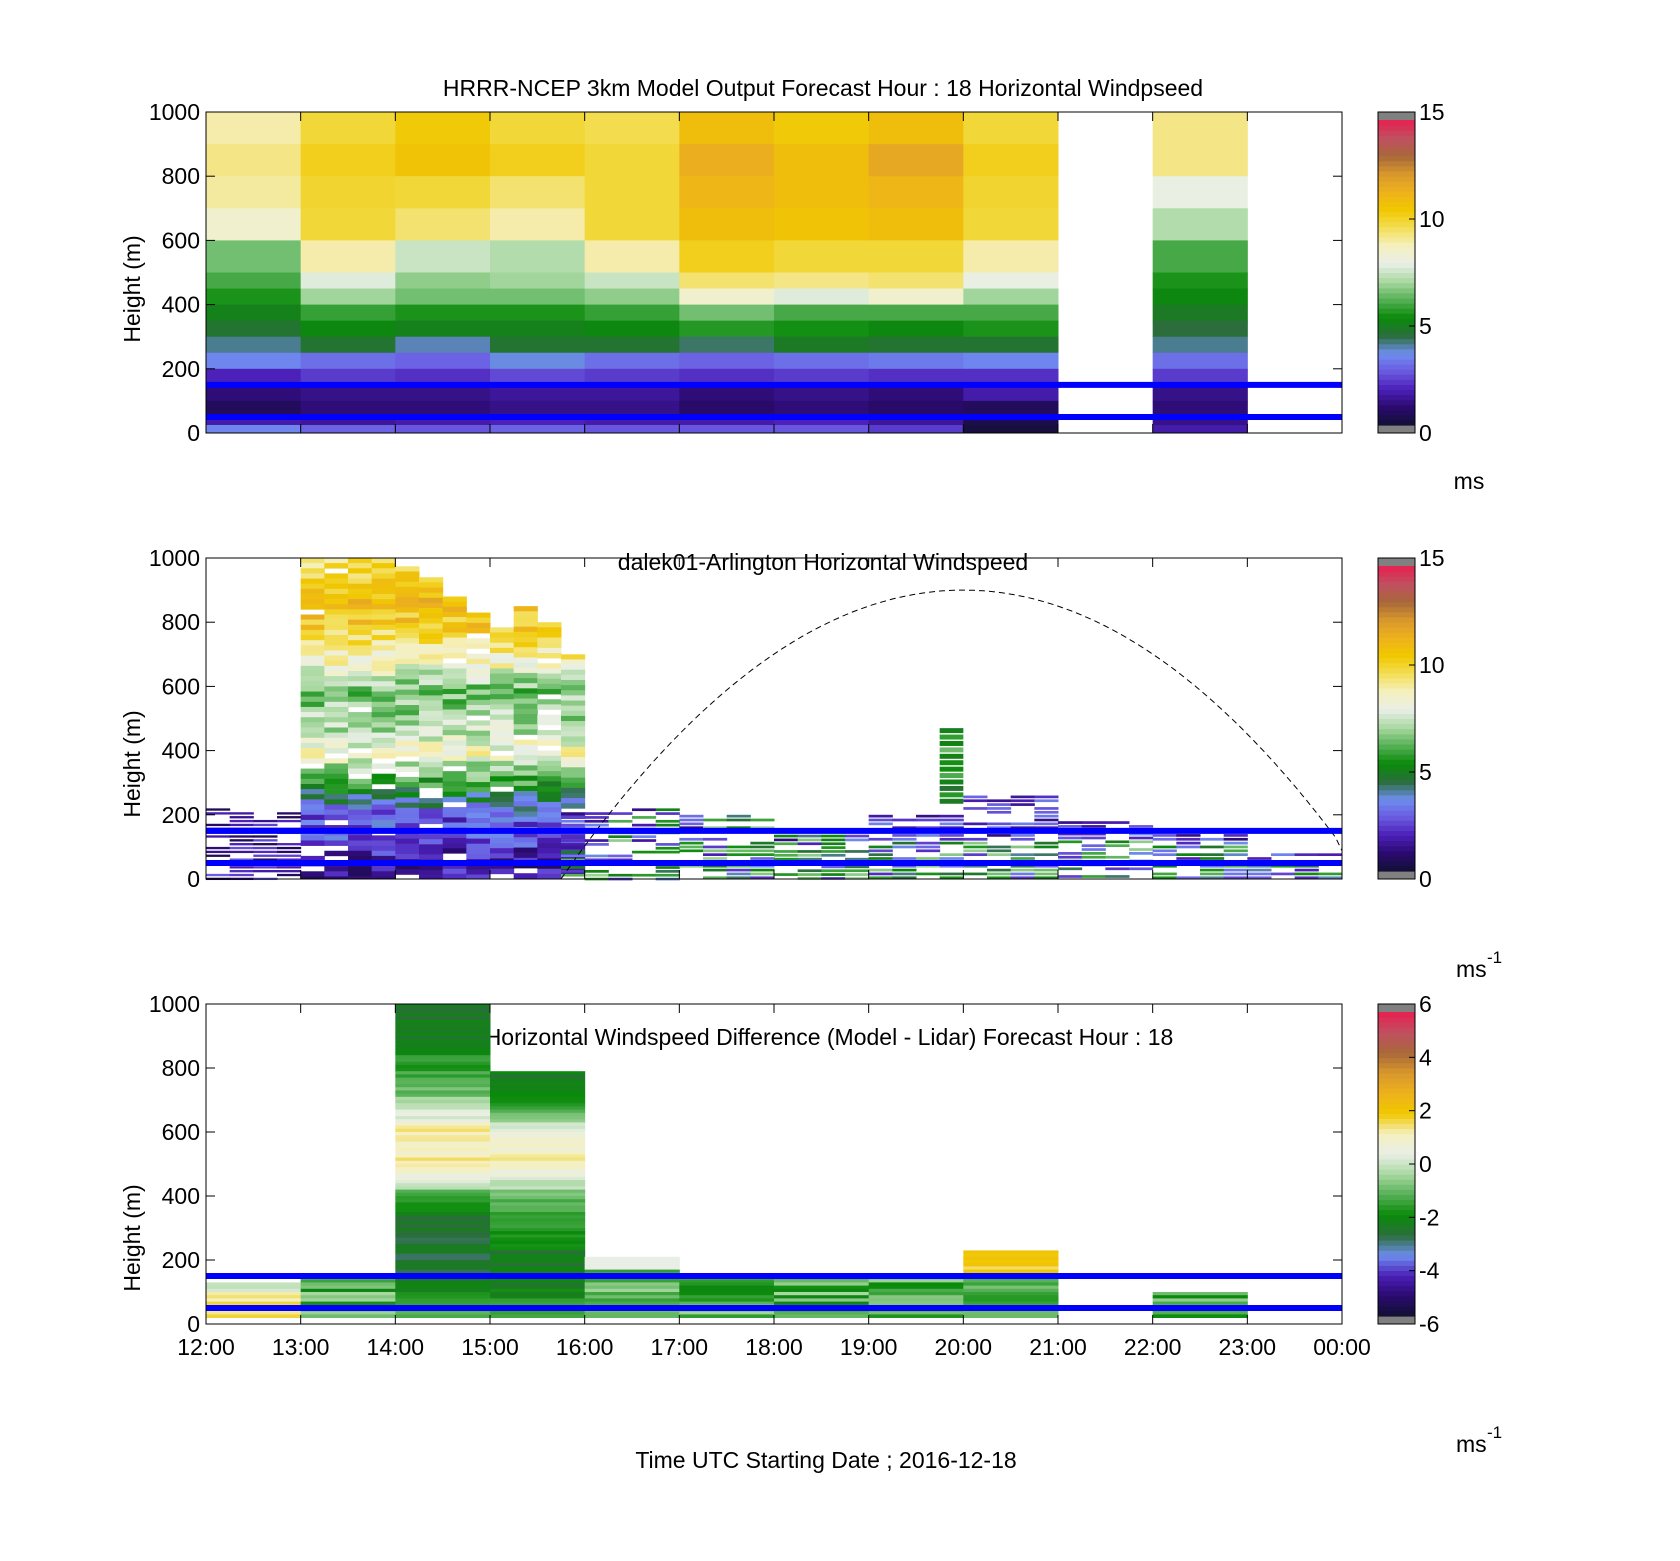 The width and height of the screenshot is (1680, 1561). Describe the element at coordinates (193, 879) in the screenshot. I see `y-tick-label: 0` at that location.